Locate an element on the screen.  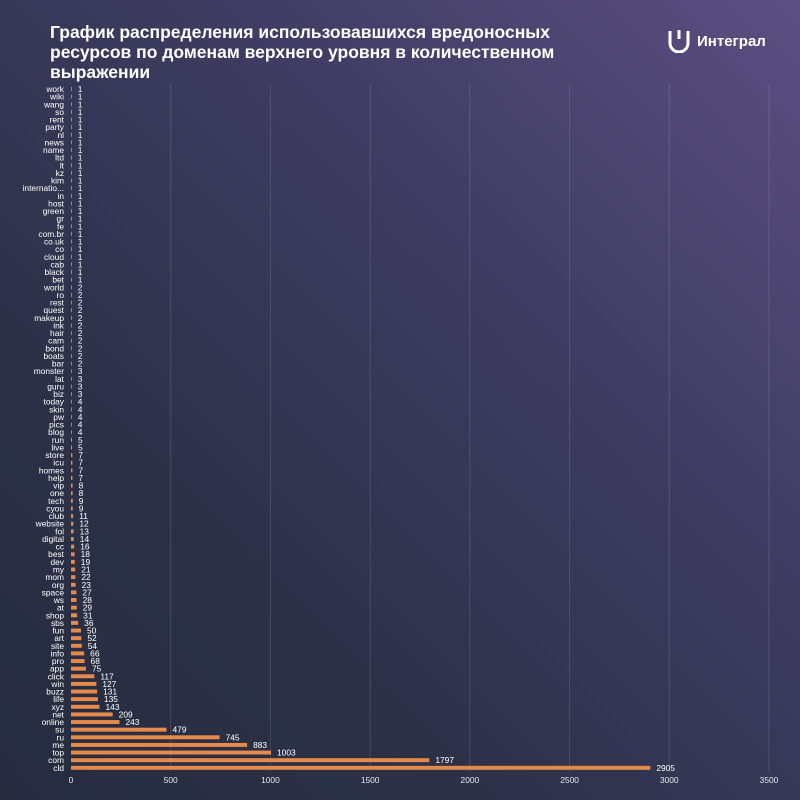
value-label: 66 is located at coordinates (95, 653).